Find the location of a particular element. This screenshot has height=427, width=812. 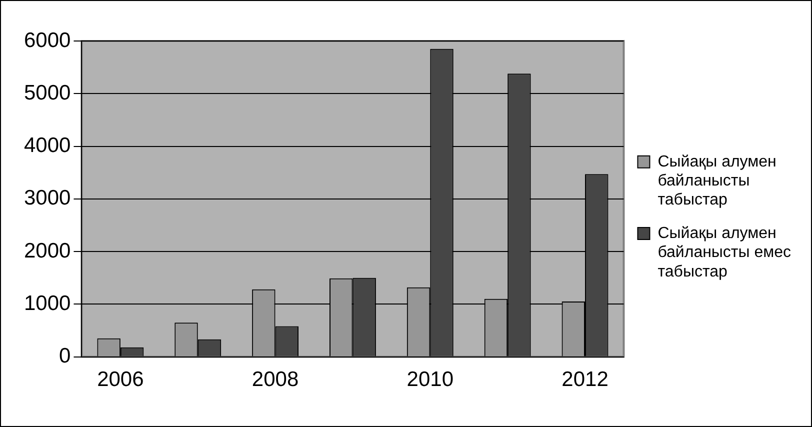

x-tick-label: 2012 is located at coordinates (585, 380).